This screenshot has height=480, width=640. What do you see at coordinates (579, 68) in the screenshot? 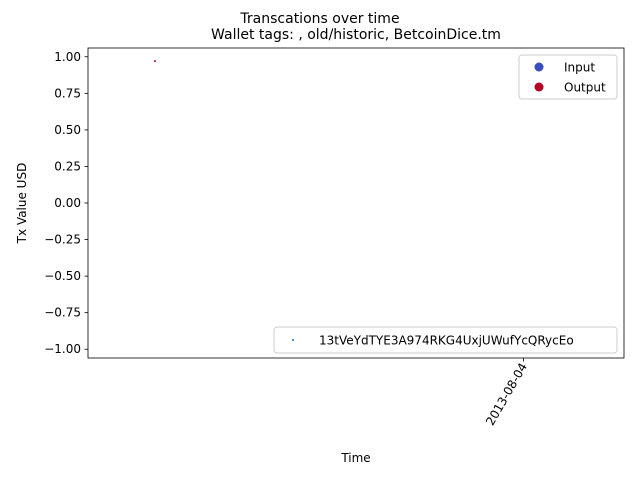
I see `legend-label-input: Input` at bounding box center [579, 68].